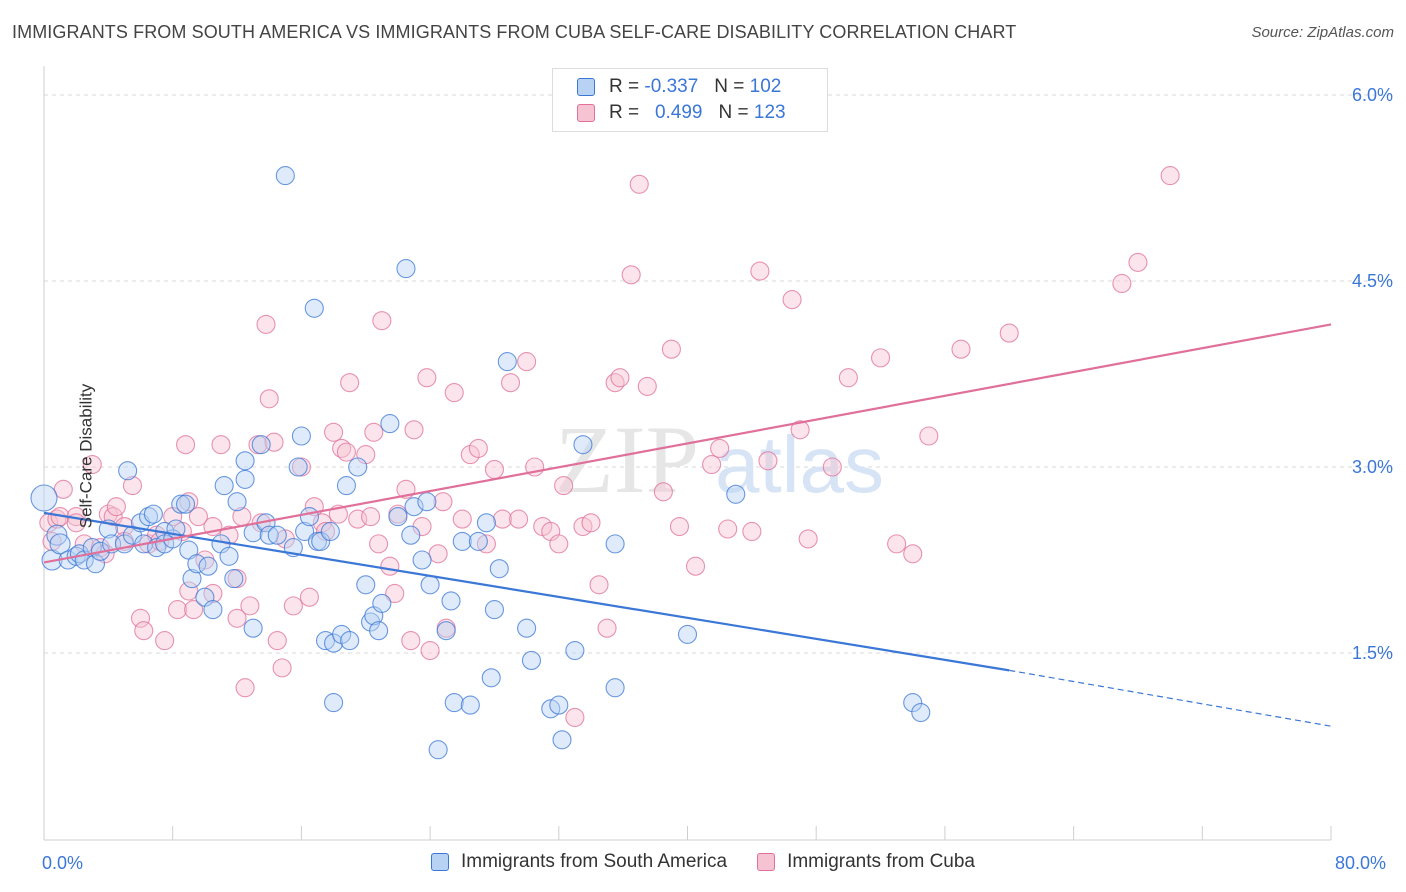 This screenshot has height=892, width=1406. Describe the element at coordinates (586, 87) in the screenshot. I see `legend-swatch-blue` at that location.